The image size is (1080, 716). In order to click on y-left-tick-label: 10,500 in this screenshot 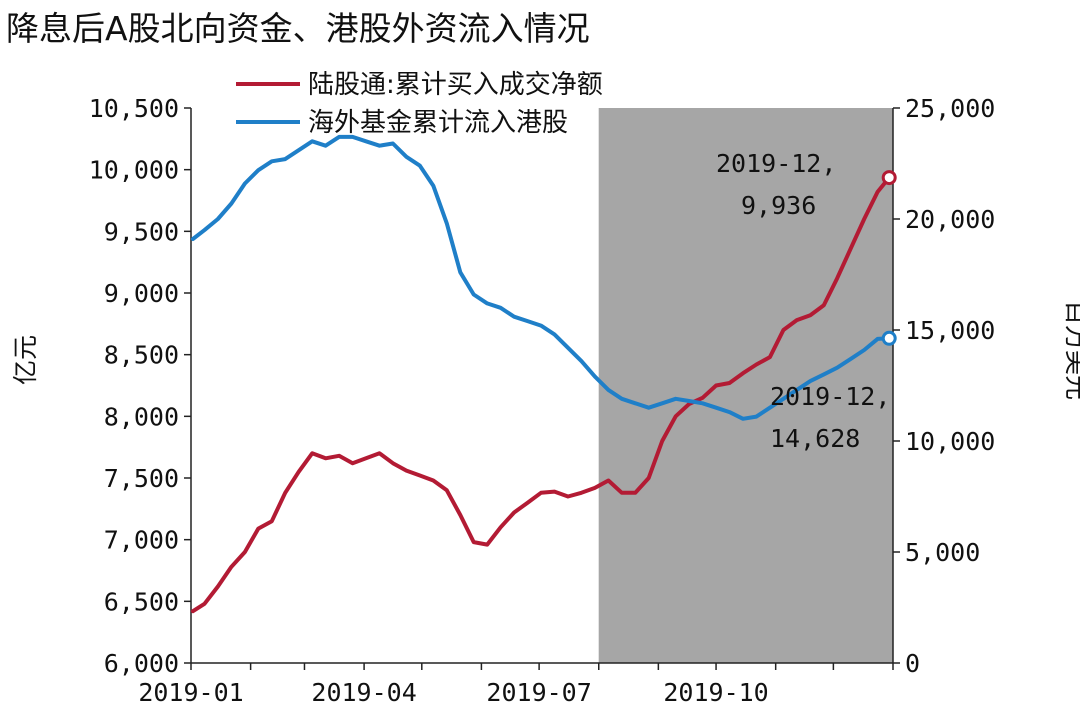, I will do `click(134, 108)`.